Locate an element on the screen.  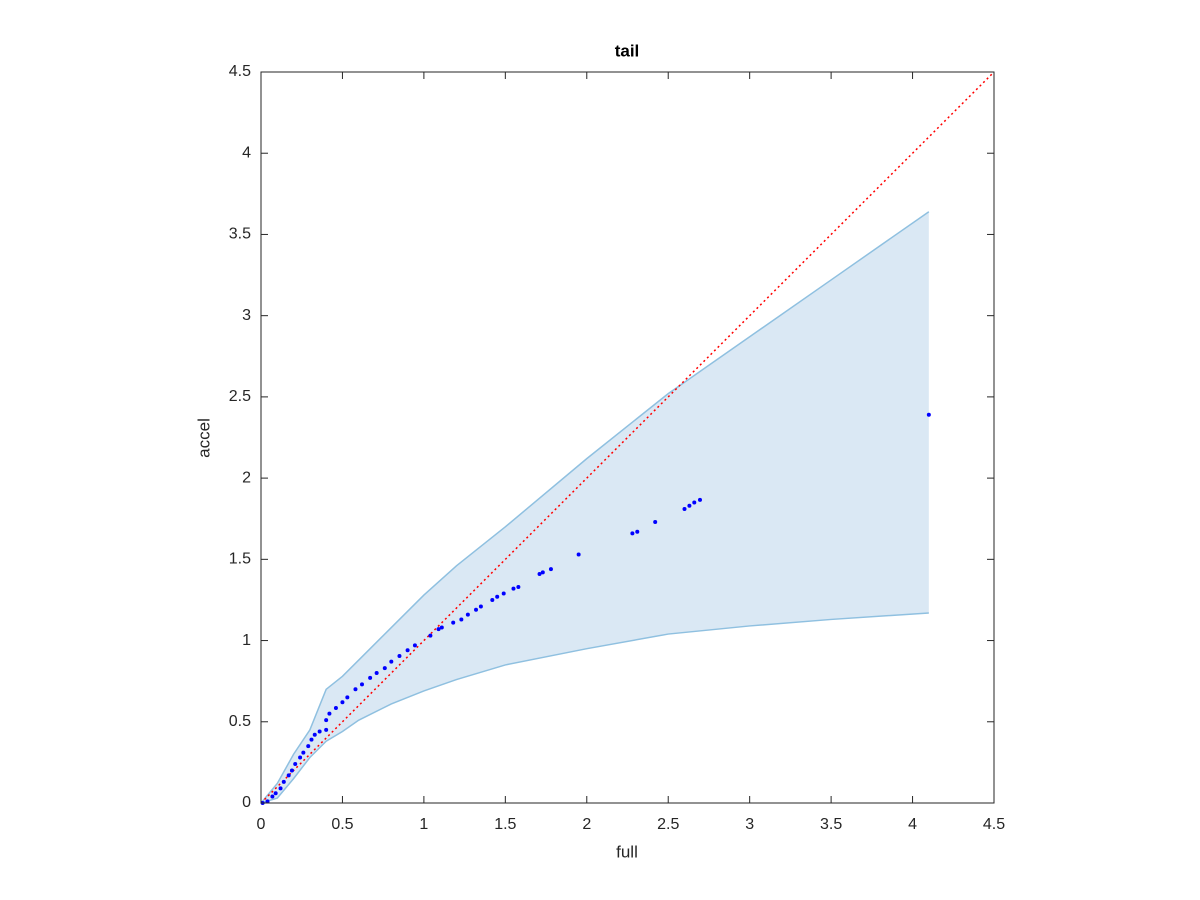
y-axis-label: accel is located at coordinates (203, 438).